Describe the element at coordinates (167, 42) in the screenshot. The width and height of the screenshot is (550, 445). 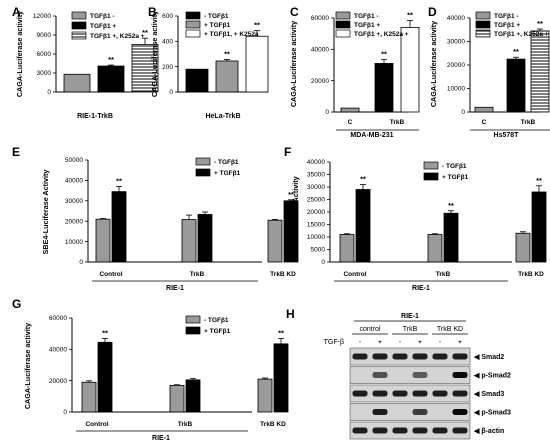
I see `y-tick-label: 400` at that location.